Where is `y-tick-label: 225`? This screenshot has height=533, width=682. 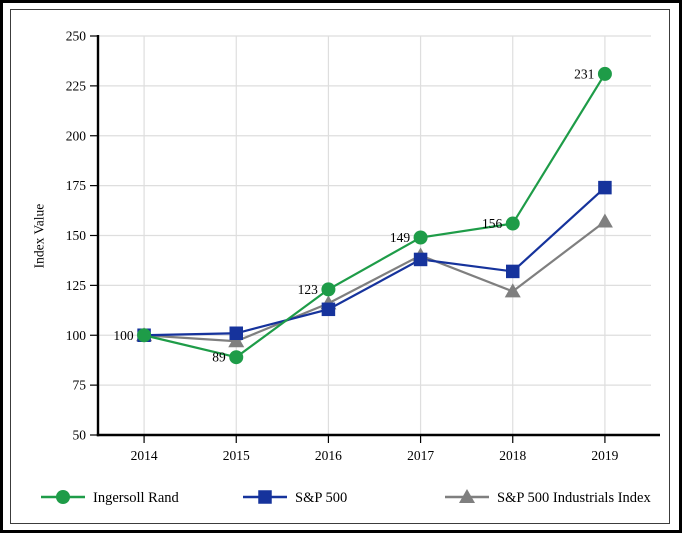
y-tick-label: 225 is located at coordinates (76, 85).